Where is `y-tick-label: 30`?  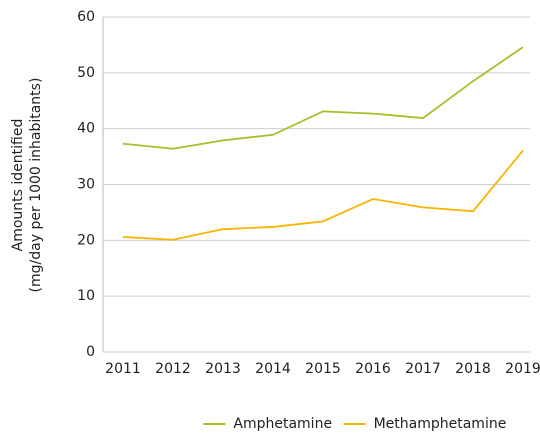
y-tick-label: 30 is located at coordinates (86, 185).